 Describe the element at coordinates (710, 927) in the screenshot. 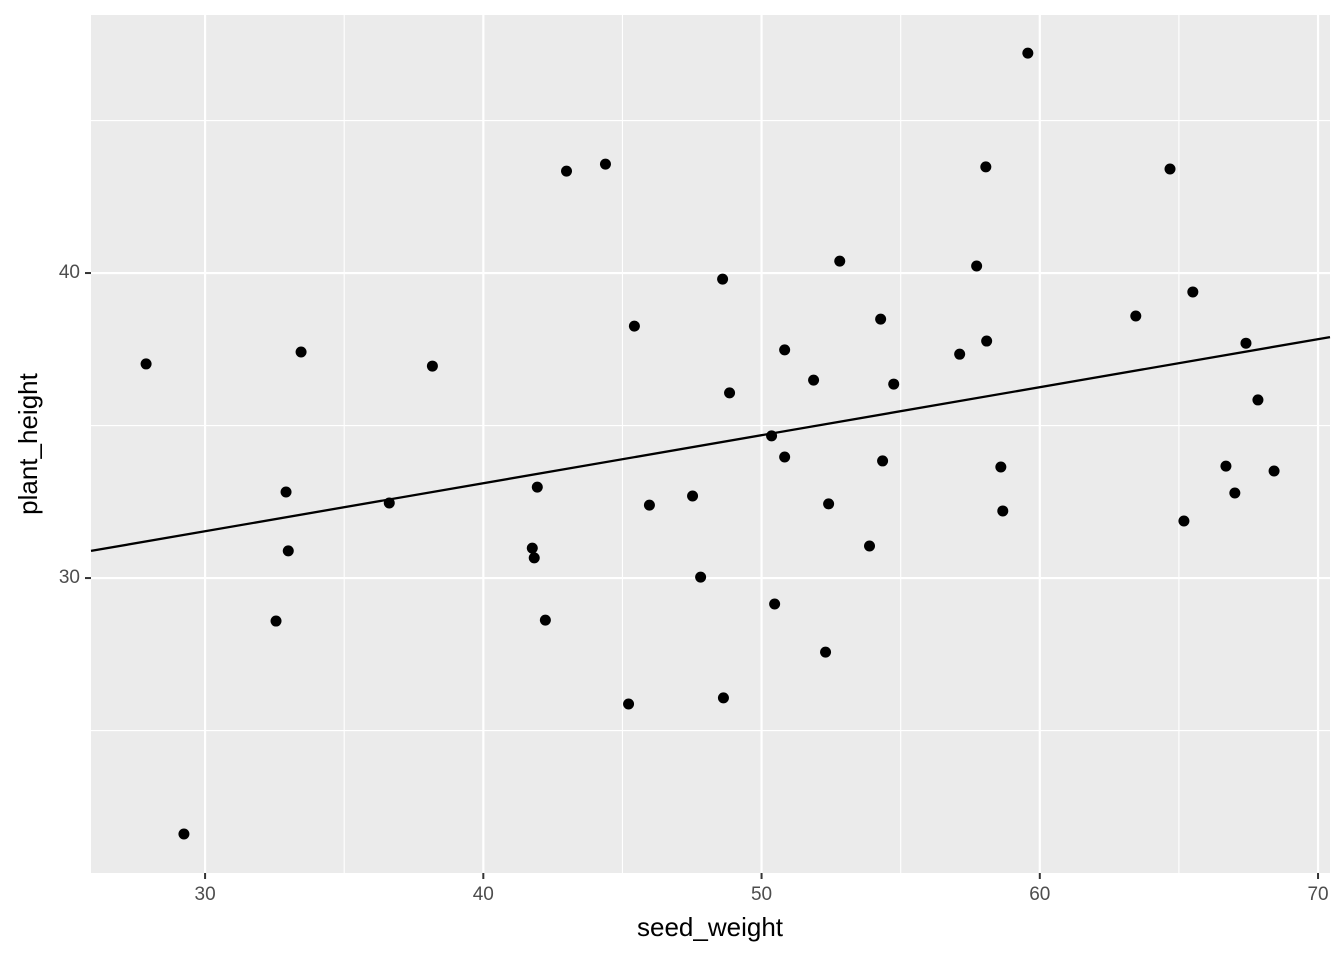

I see `x-axis-title: seed_weight` at that location.